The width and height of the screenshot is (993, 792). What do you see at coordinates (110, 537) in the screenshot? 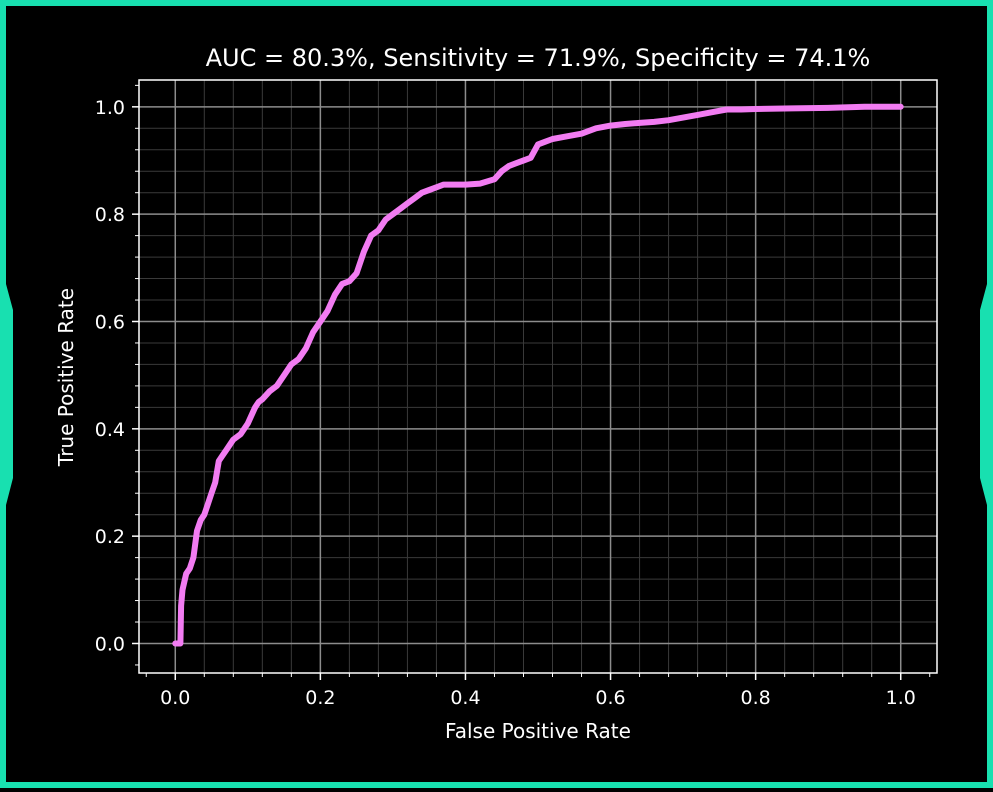
I see `y-tick-label: 0.2` at bounding box center [110, 537].